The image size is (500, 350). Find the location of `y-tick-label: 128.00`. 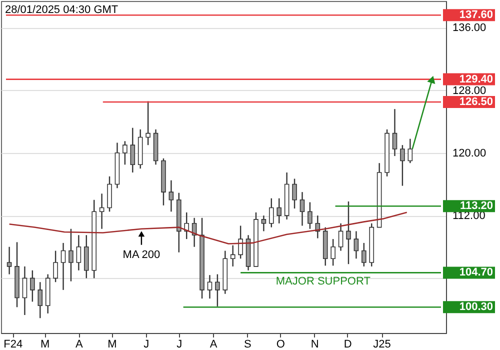

y-tick-label: 128.00 is located at coordinates (469, 90).